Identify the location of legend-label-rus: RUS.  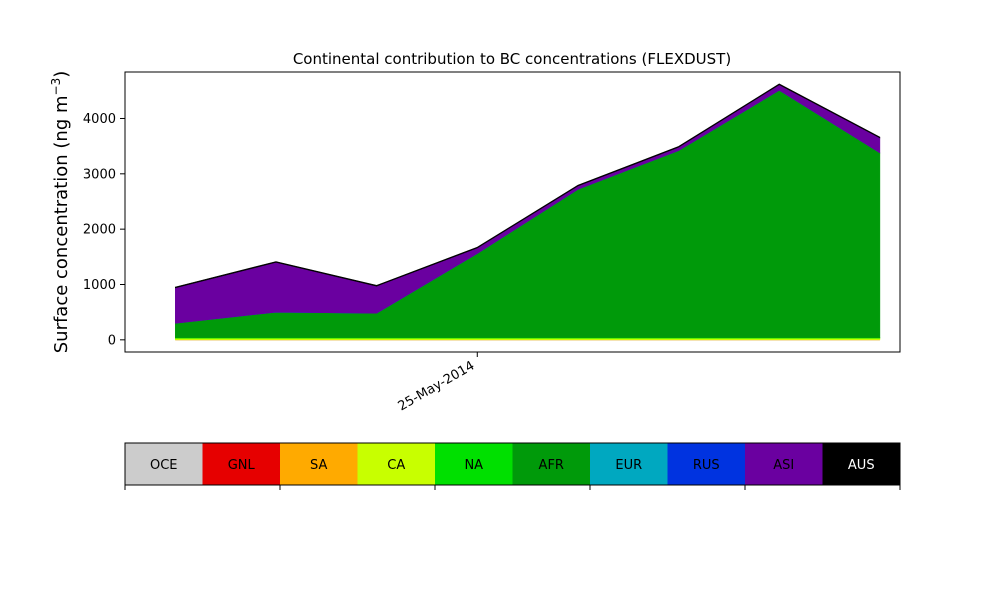
(706, 465).